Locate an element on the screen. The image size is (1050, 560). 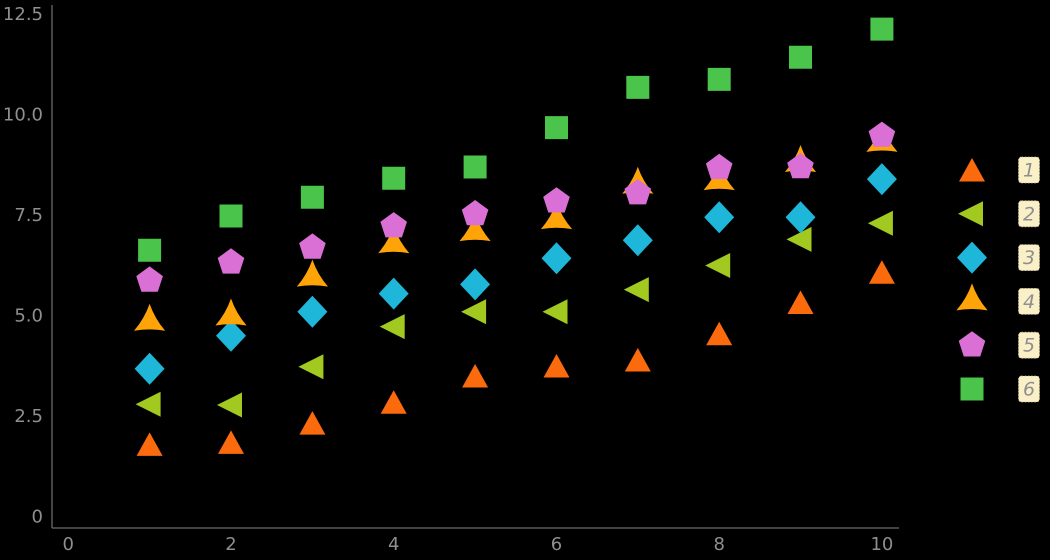
marker-series2-point3 is located at coordinates (311, 367).